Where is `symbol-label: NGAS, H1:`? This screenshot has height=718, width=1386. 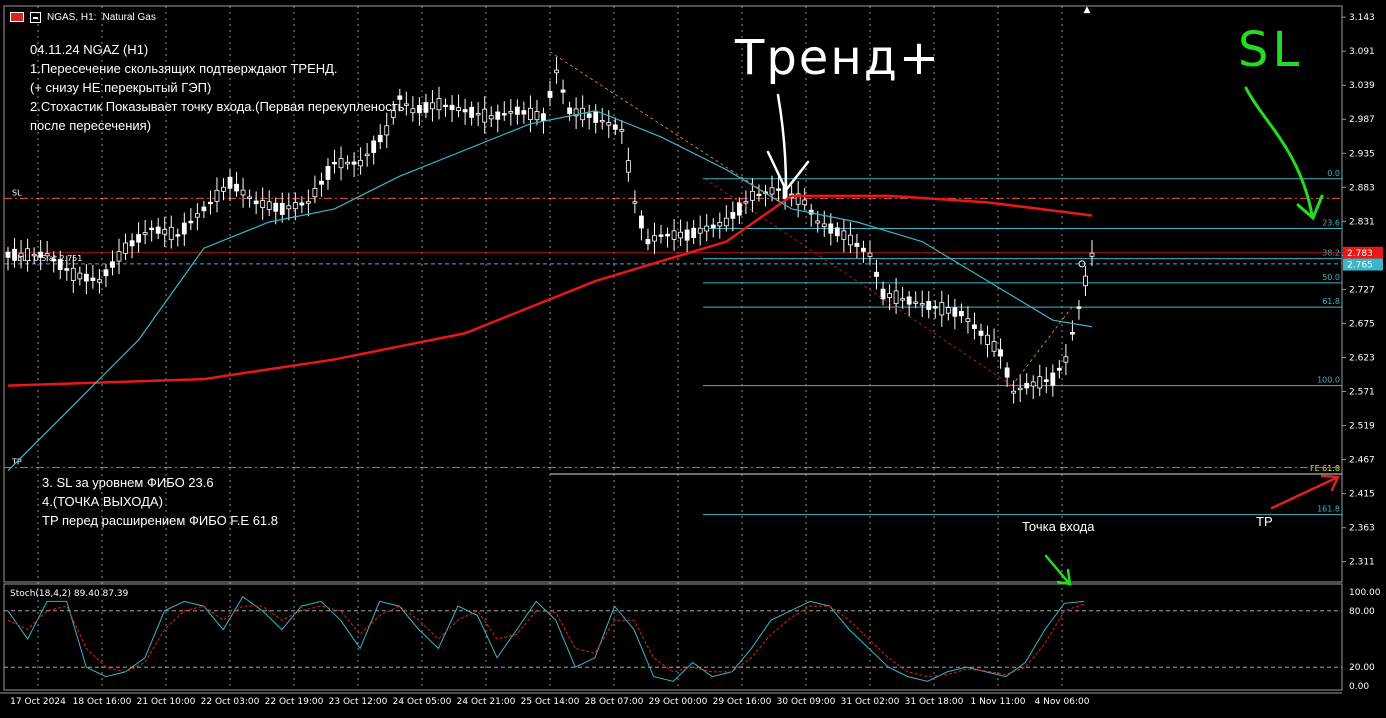
symbol-label: NGAS, H1: is located at coordinates (72, 17).